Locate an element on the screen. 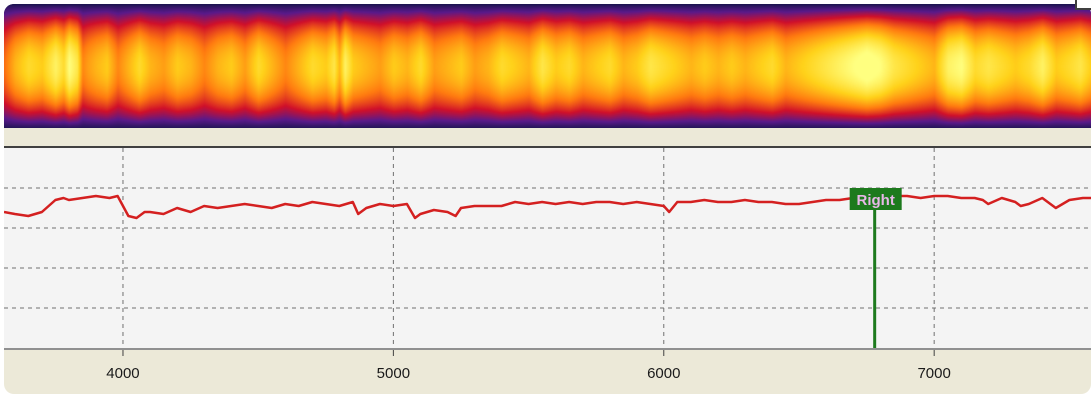 The image size is (1091, 399). x-tick-label-3: 7000 is located at coordinates (933, 373).